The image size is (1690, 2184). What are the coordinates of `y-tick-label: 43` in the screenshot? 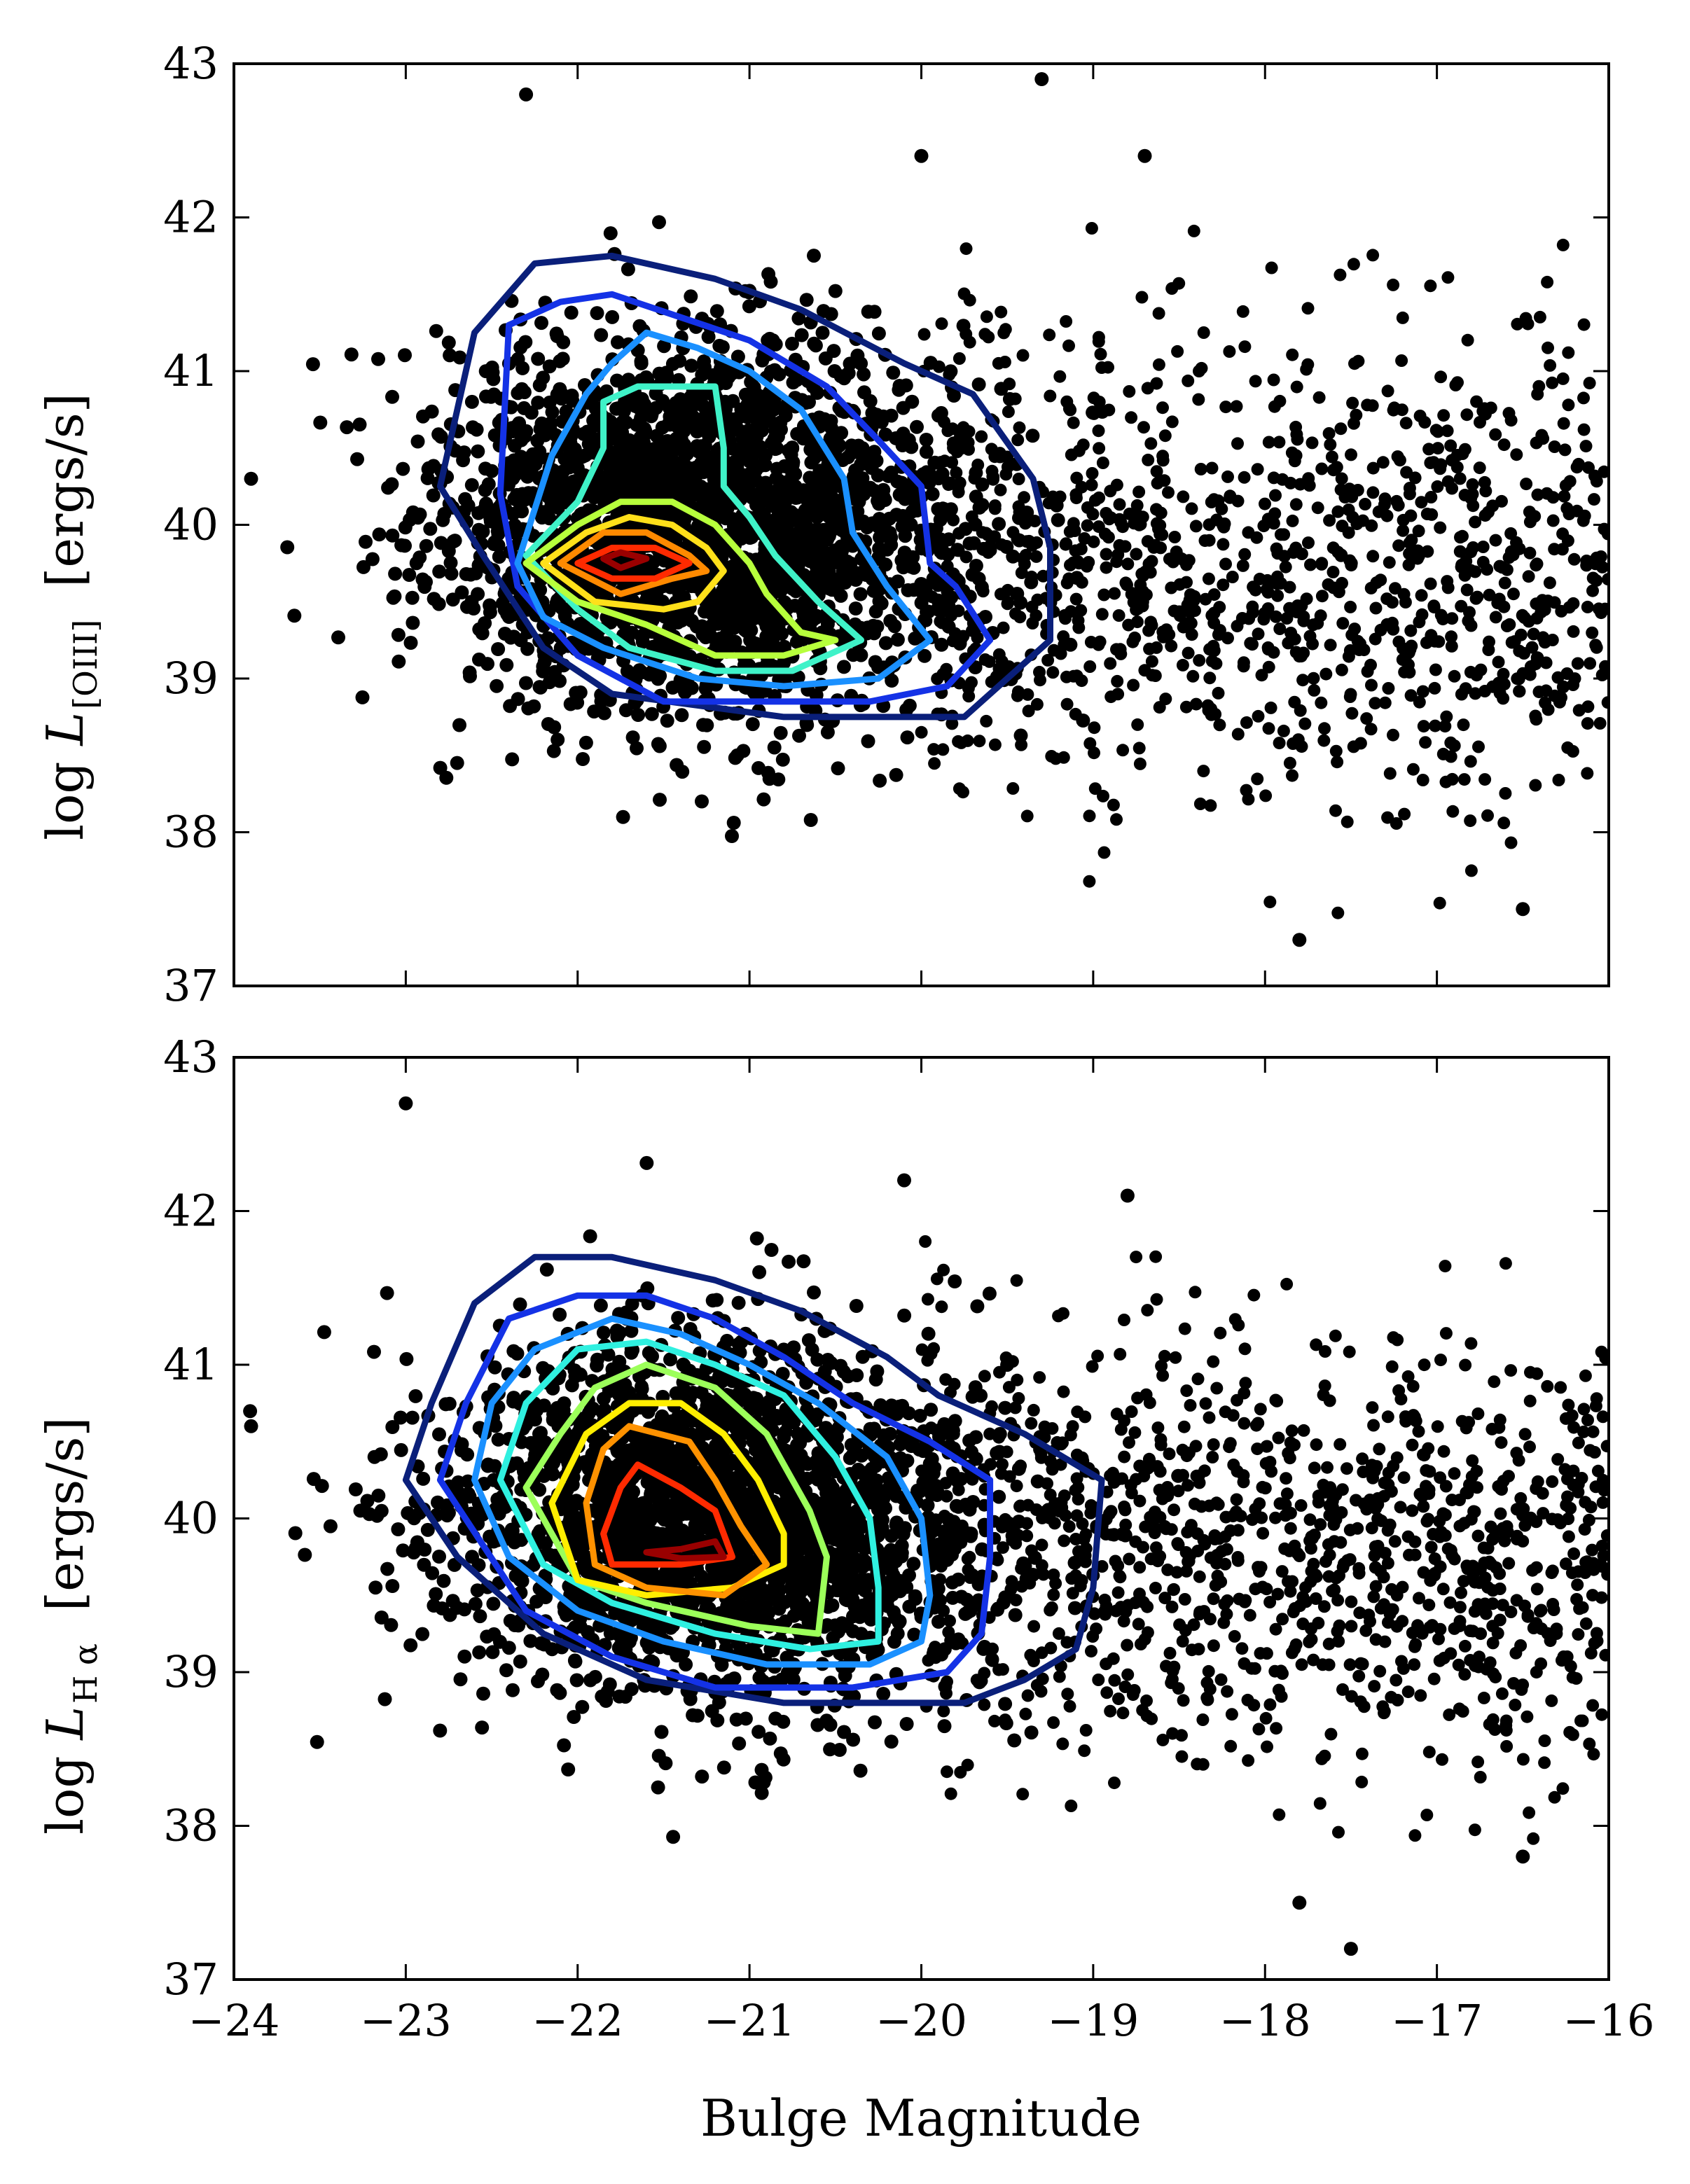 It's located at (191, 64).